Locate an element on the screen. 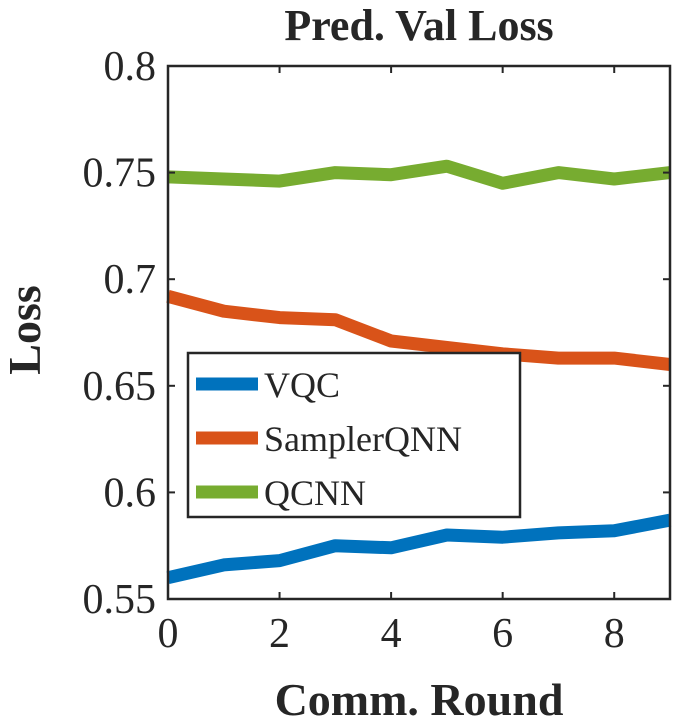  series-line-vqc is located at coordinates (419, 549).